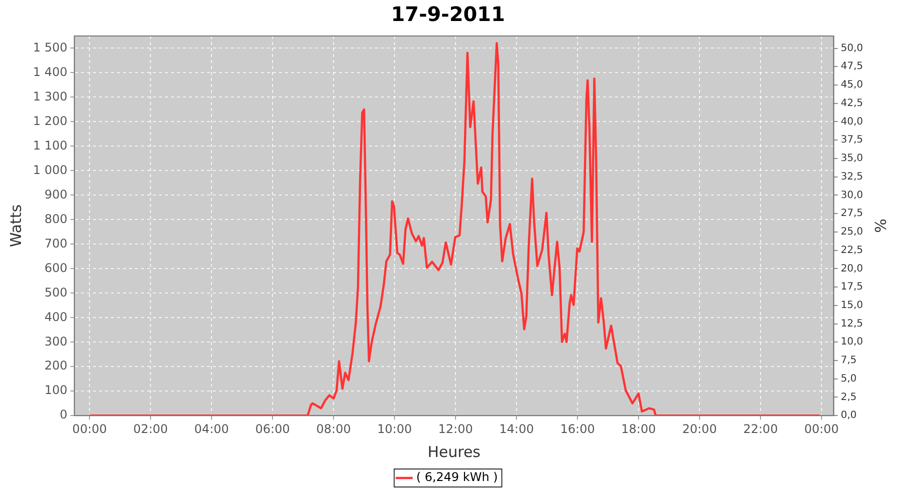  I want to click on y2-tick-label: 47,5, so click(851, 66).